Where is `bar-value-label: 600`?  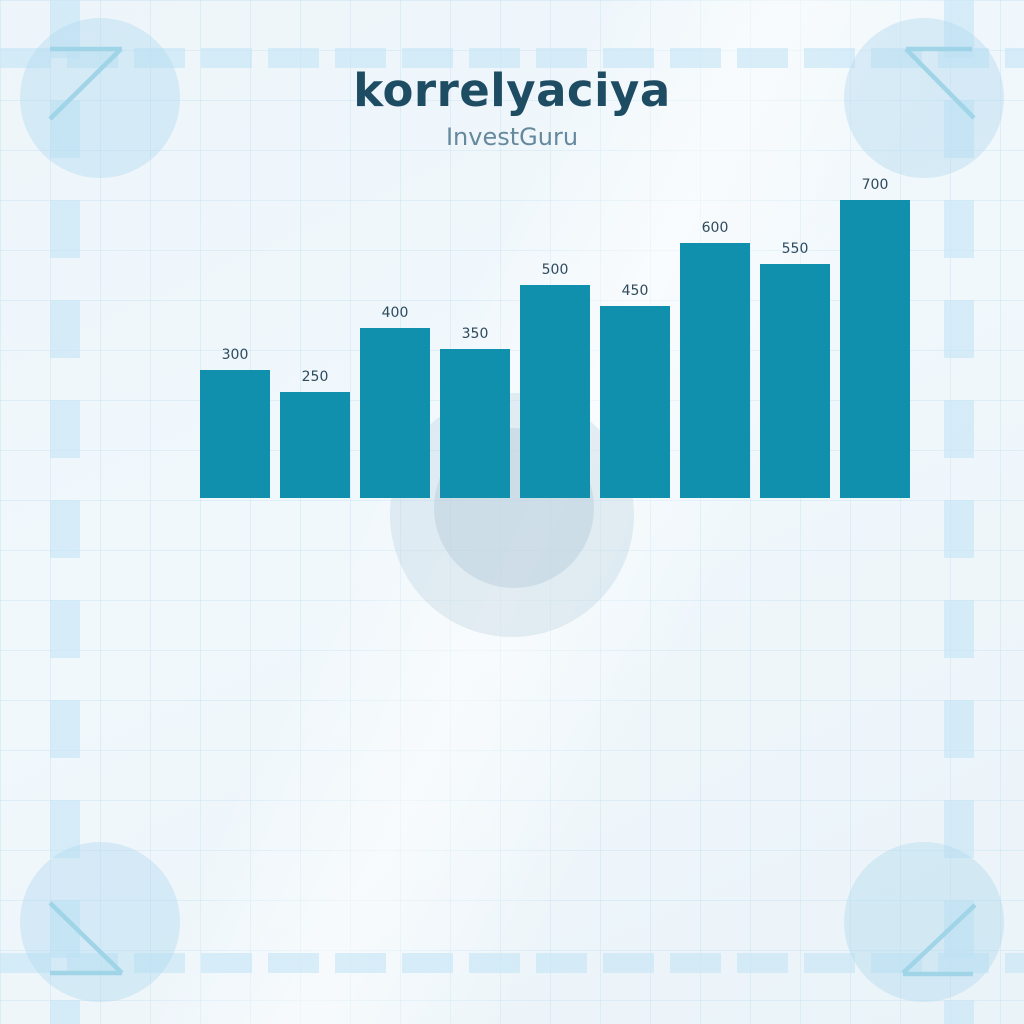 bar-value-label: 600 is located at coordinates (715, 228).